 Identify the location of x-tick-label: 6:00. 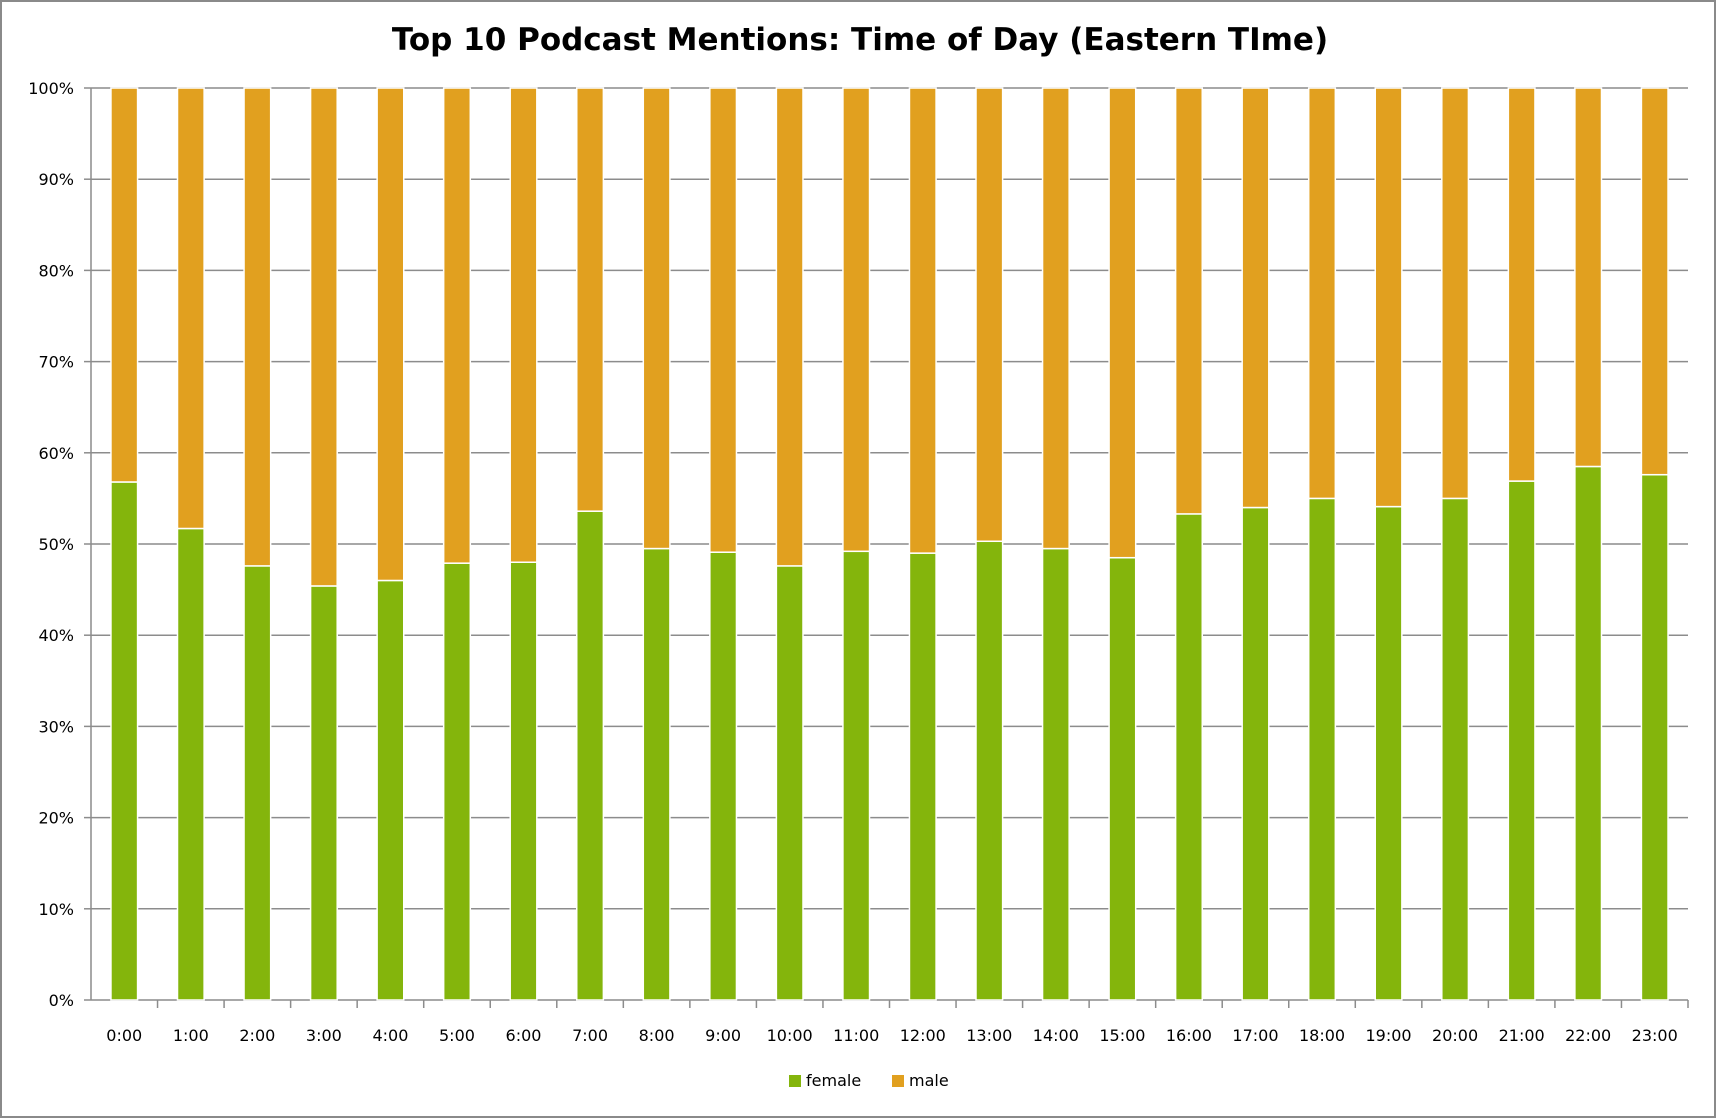
(524, 1035).